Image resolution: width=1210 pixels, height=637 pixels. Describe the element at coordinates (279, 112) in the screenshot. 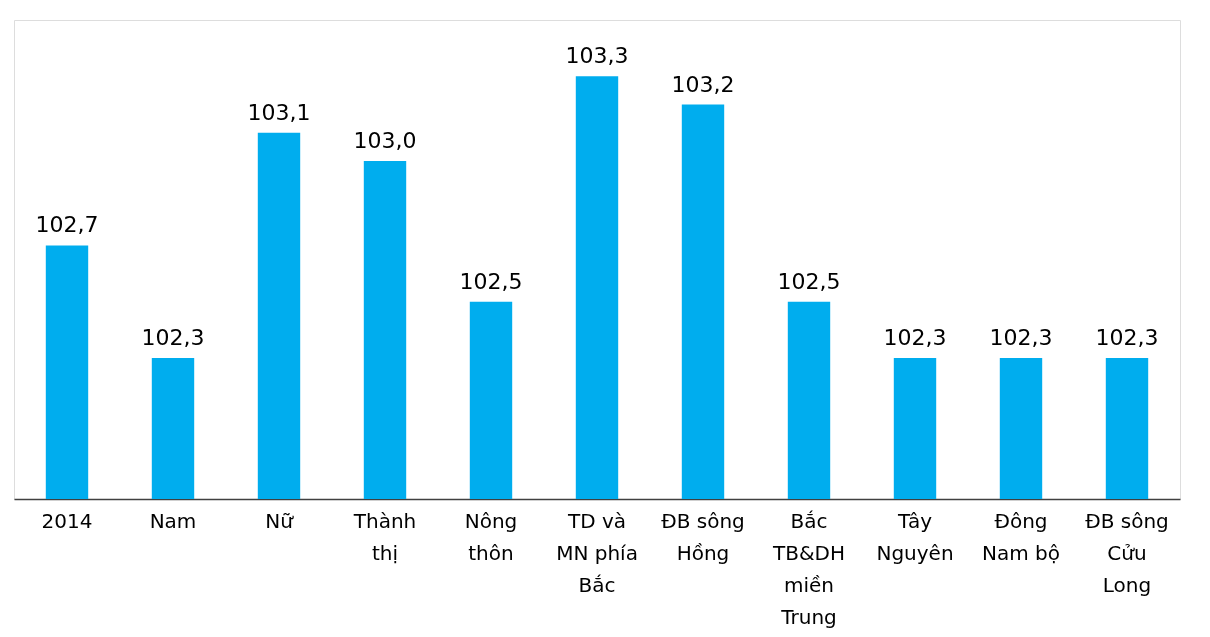

I see `data-label: 103,1` at that location.